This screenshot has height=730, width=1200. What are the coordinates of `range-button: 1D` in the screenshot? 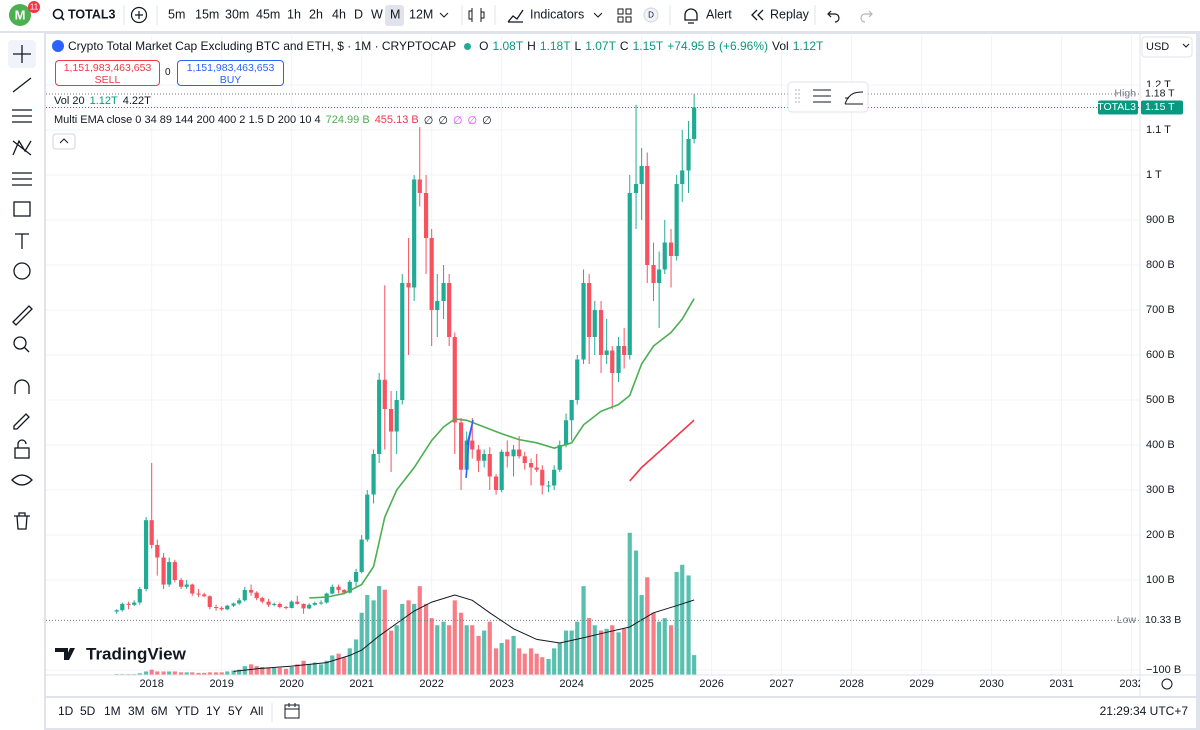 It's located at (66, 711).